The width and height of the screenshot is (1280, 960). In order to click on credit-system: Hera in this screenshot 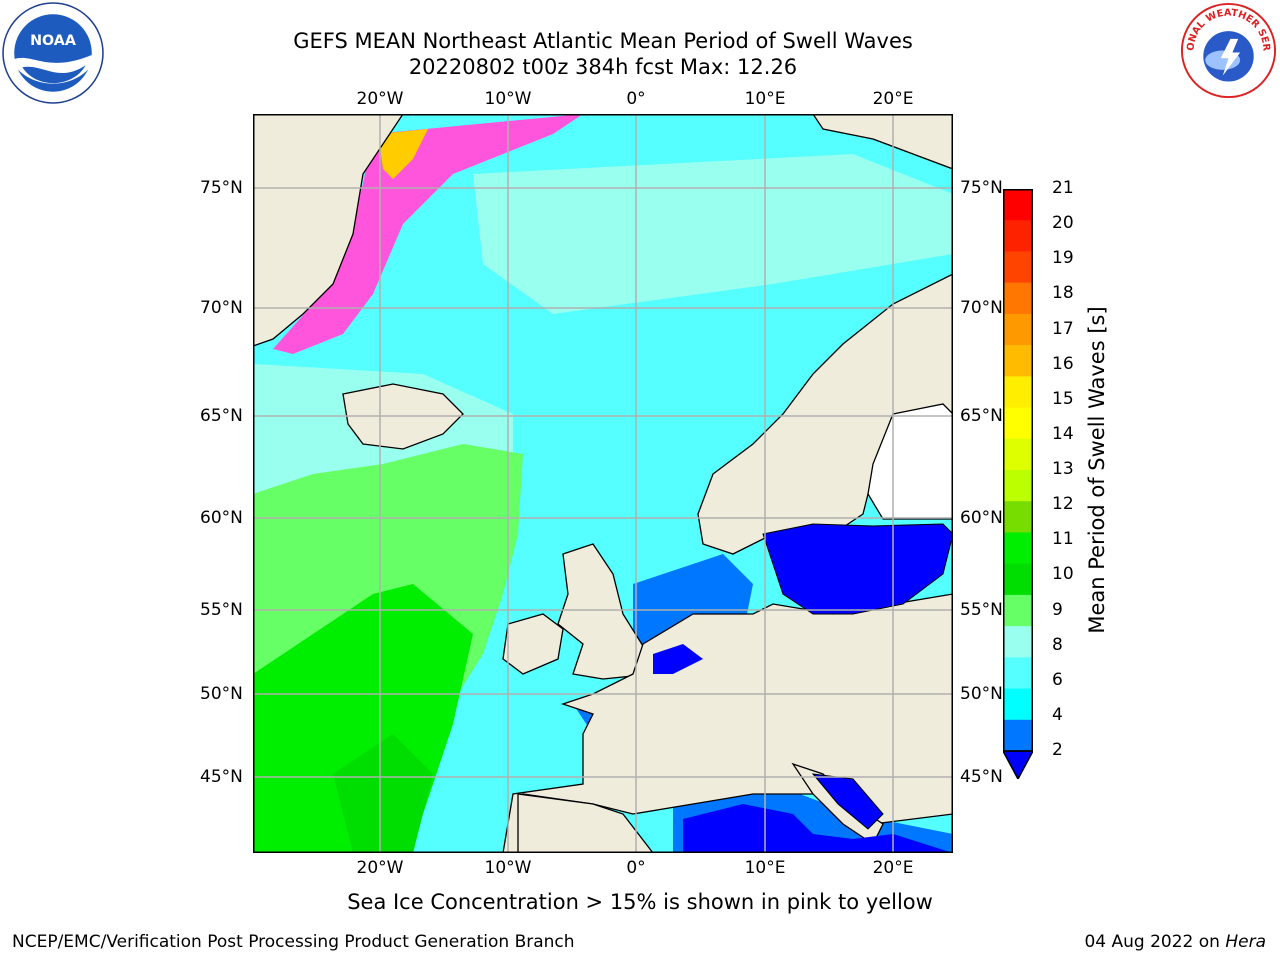, I will do `click(1245, 942)`.